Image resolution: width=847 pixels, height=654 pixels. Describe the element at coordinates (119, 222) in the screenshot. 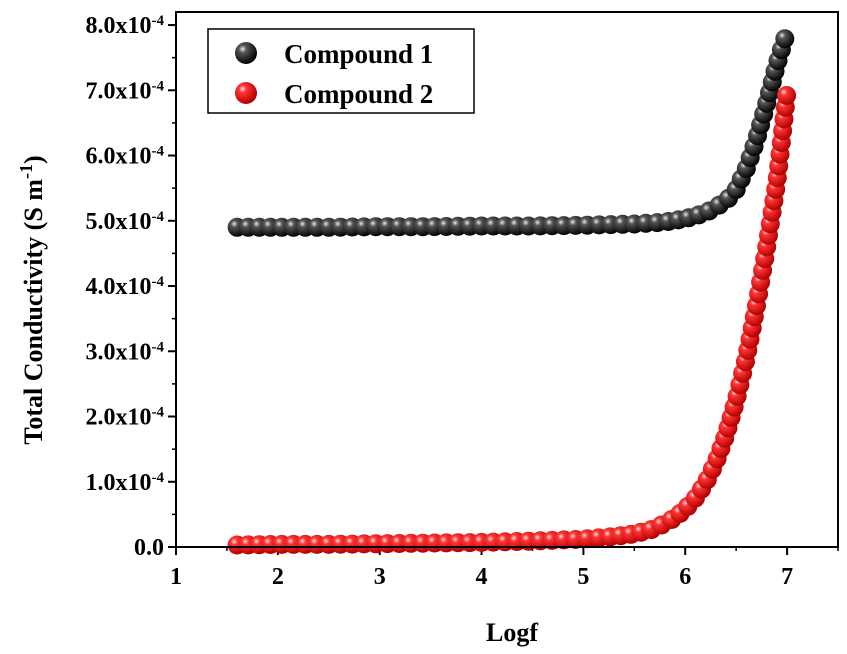

I see `y-tick-label-main-5: 5.0x10` at that location.